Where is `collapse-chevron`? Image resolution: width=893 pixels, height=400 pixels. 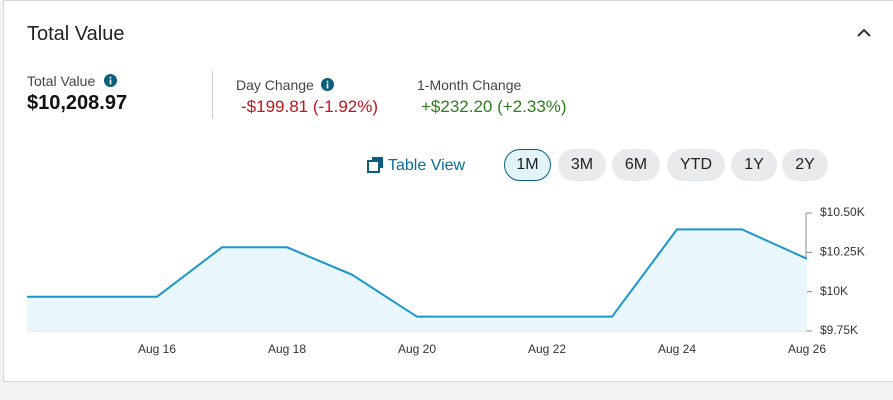
collapse-chevron is located at coordinates (864, 33).